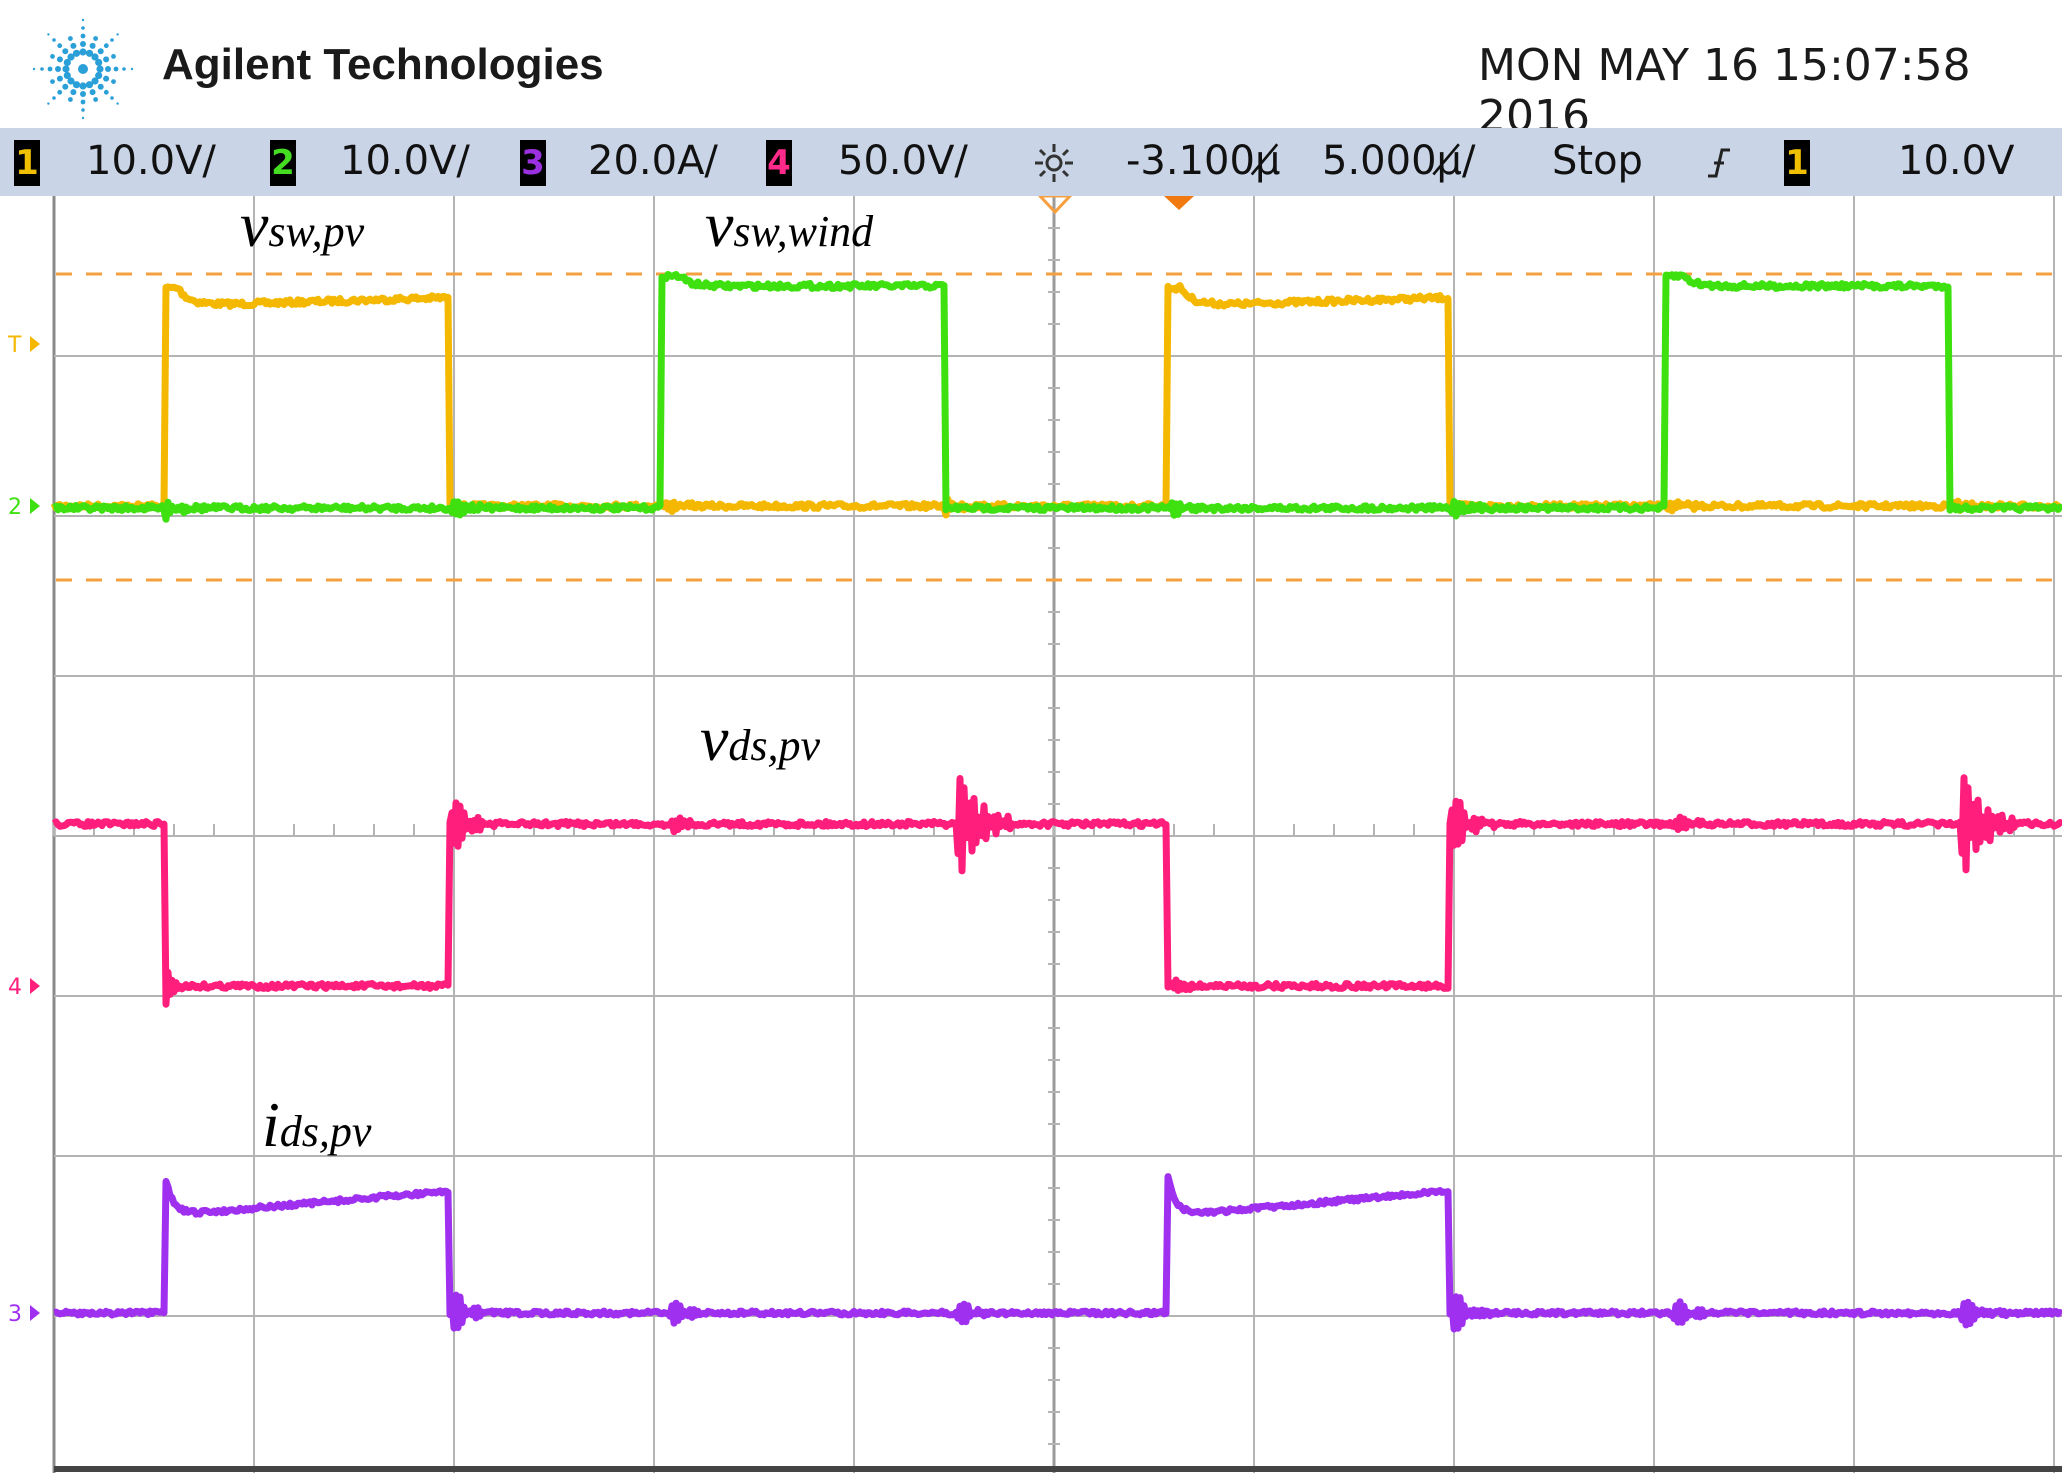 The image size is (2062, 1478). Describe the element at coordinates (779, 163) in the screenshot. I see `channel-4-badge: 4` at that location.